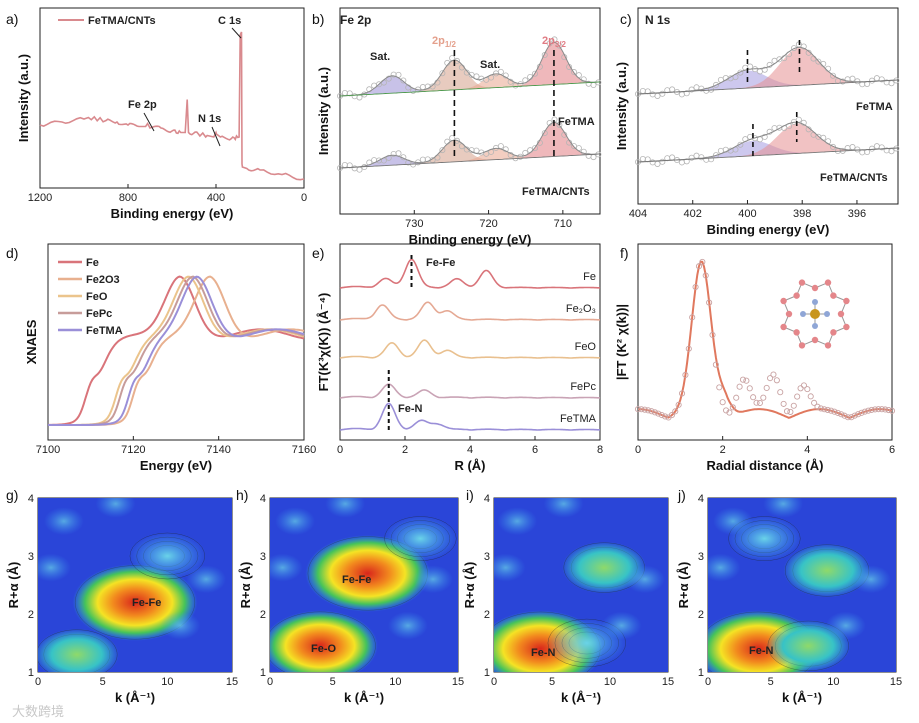 Image resolution: width=919 pixels, height=723 pixels. Describe the element at coordinates (768, 229) in the screenshot. I see `x-axis-label-c: Binding energy (eV)` at that location.